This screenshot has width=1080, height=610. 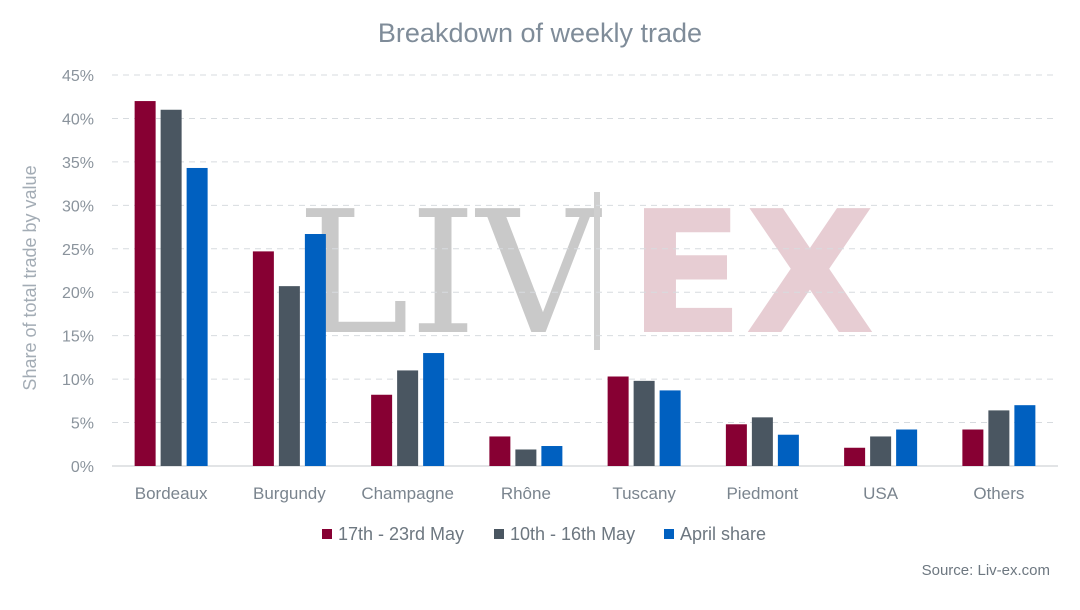 What do you see at coordinates (78, 337) in the screenshot?
I see `y-tick-label: 15%` at bounding box center [78, 337].